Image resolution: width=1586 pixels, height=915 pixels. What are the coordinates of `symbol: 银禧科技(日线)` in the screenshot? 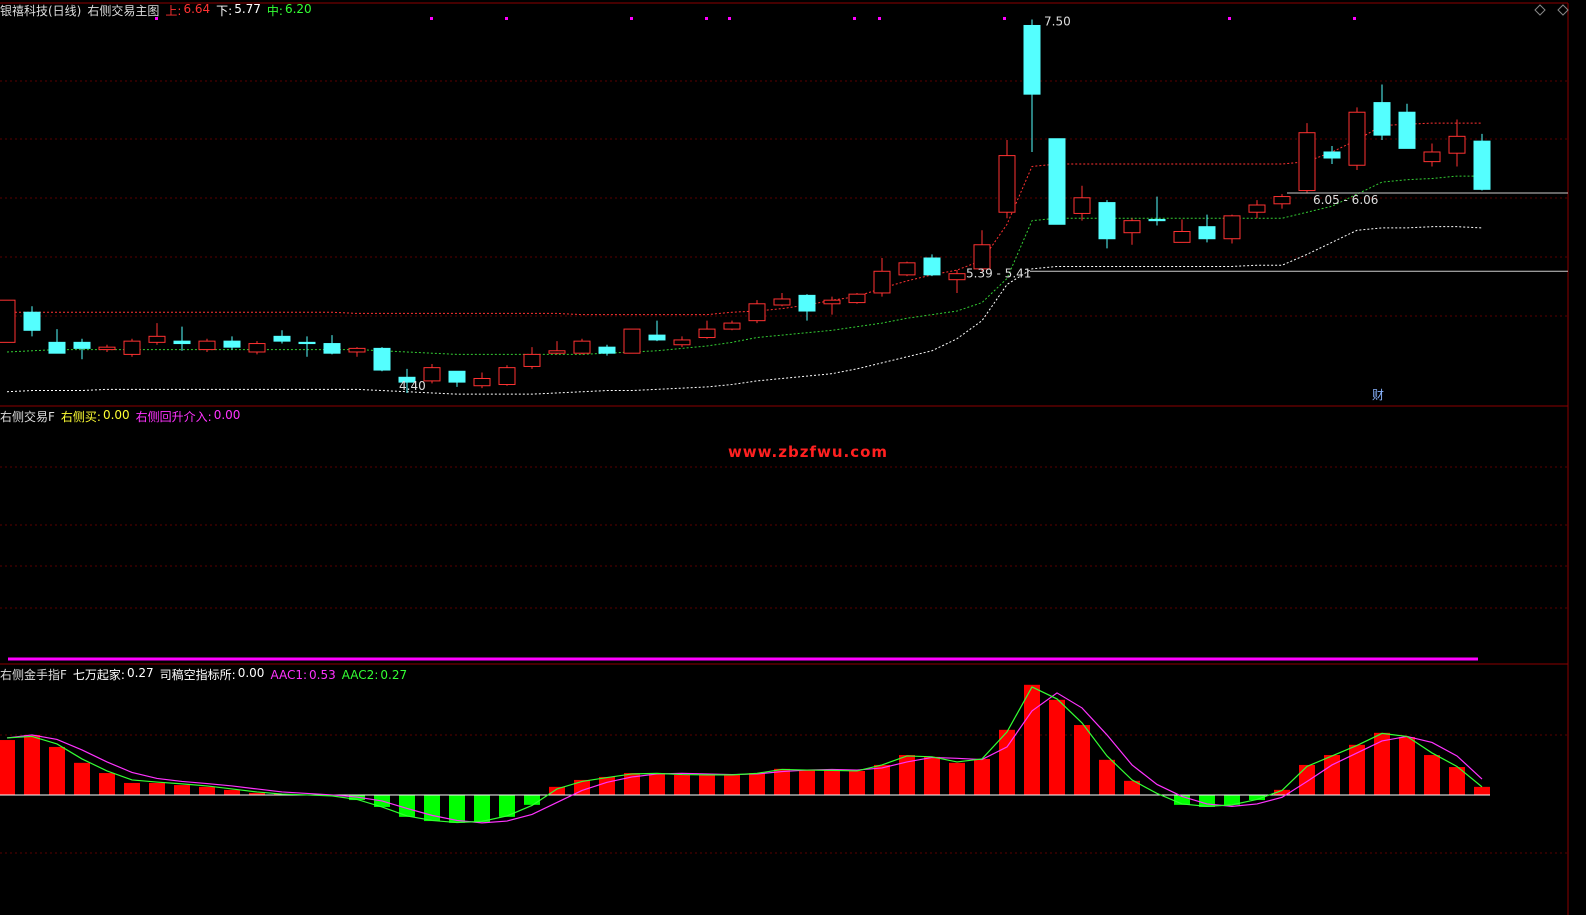 It's located at (41, 11).